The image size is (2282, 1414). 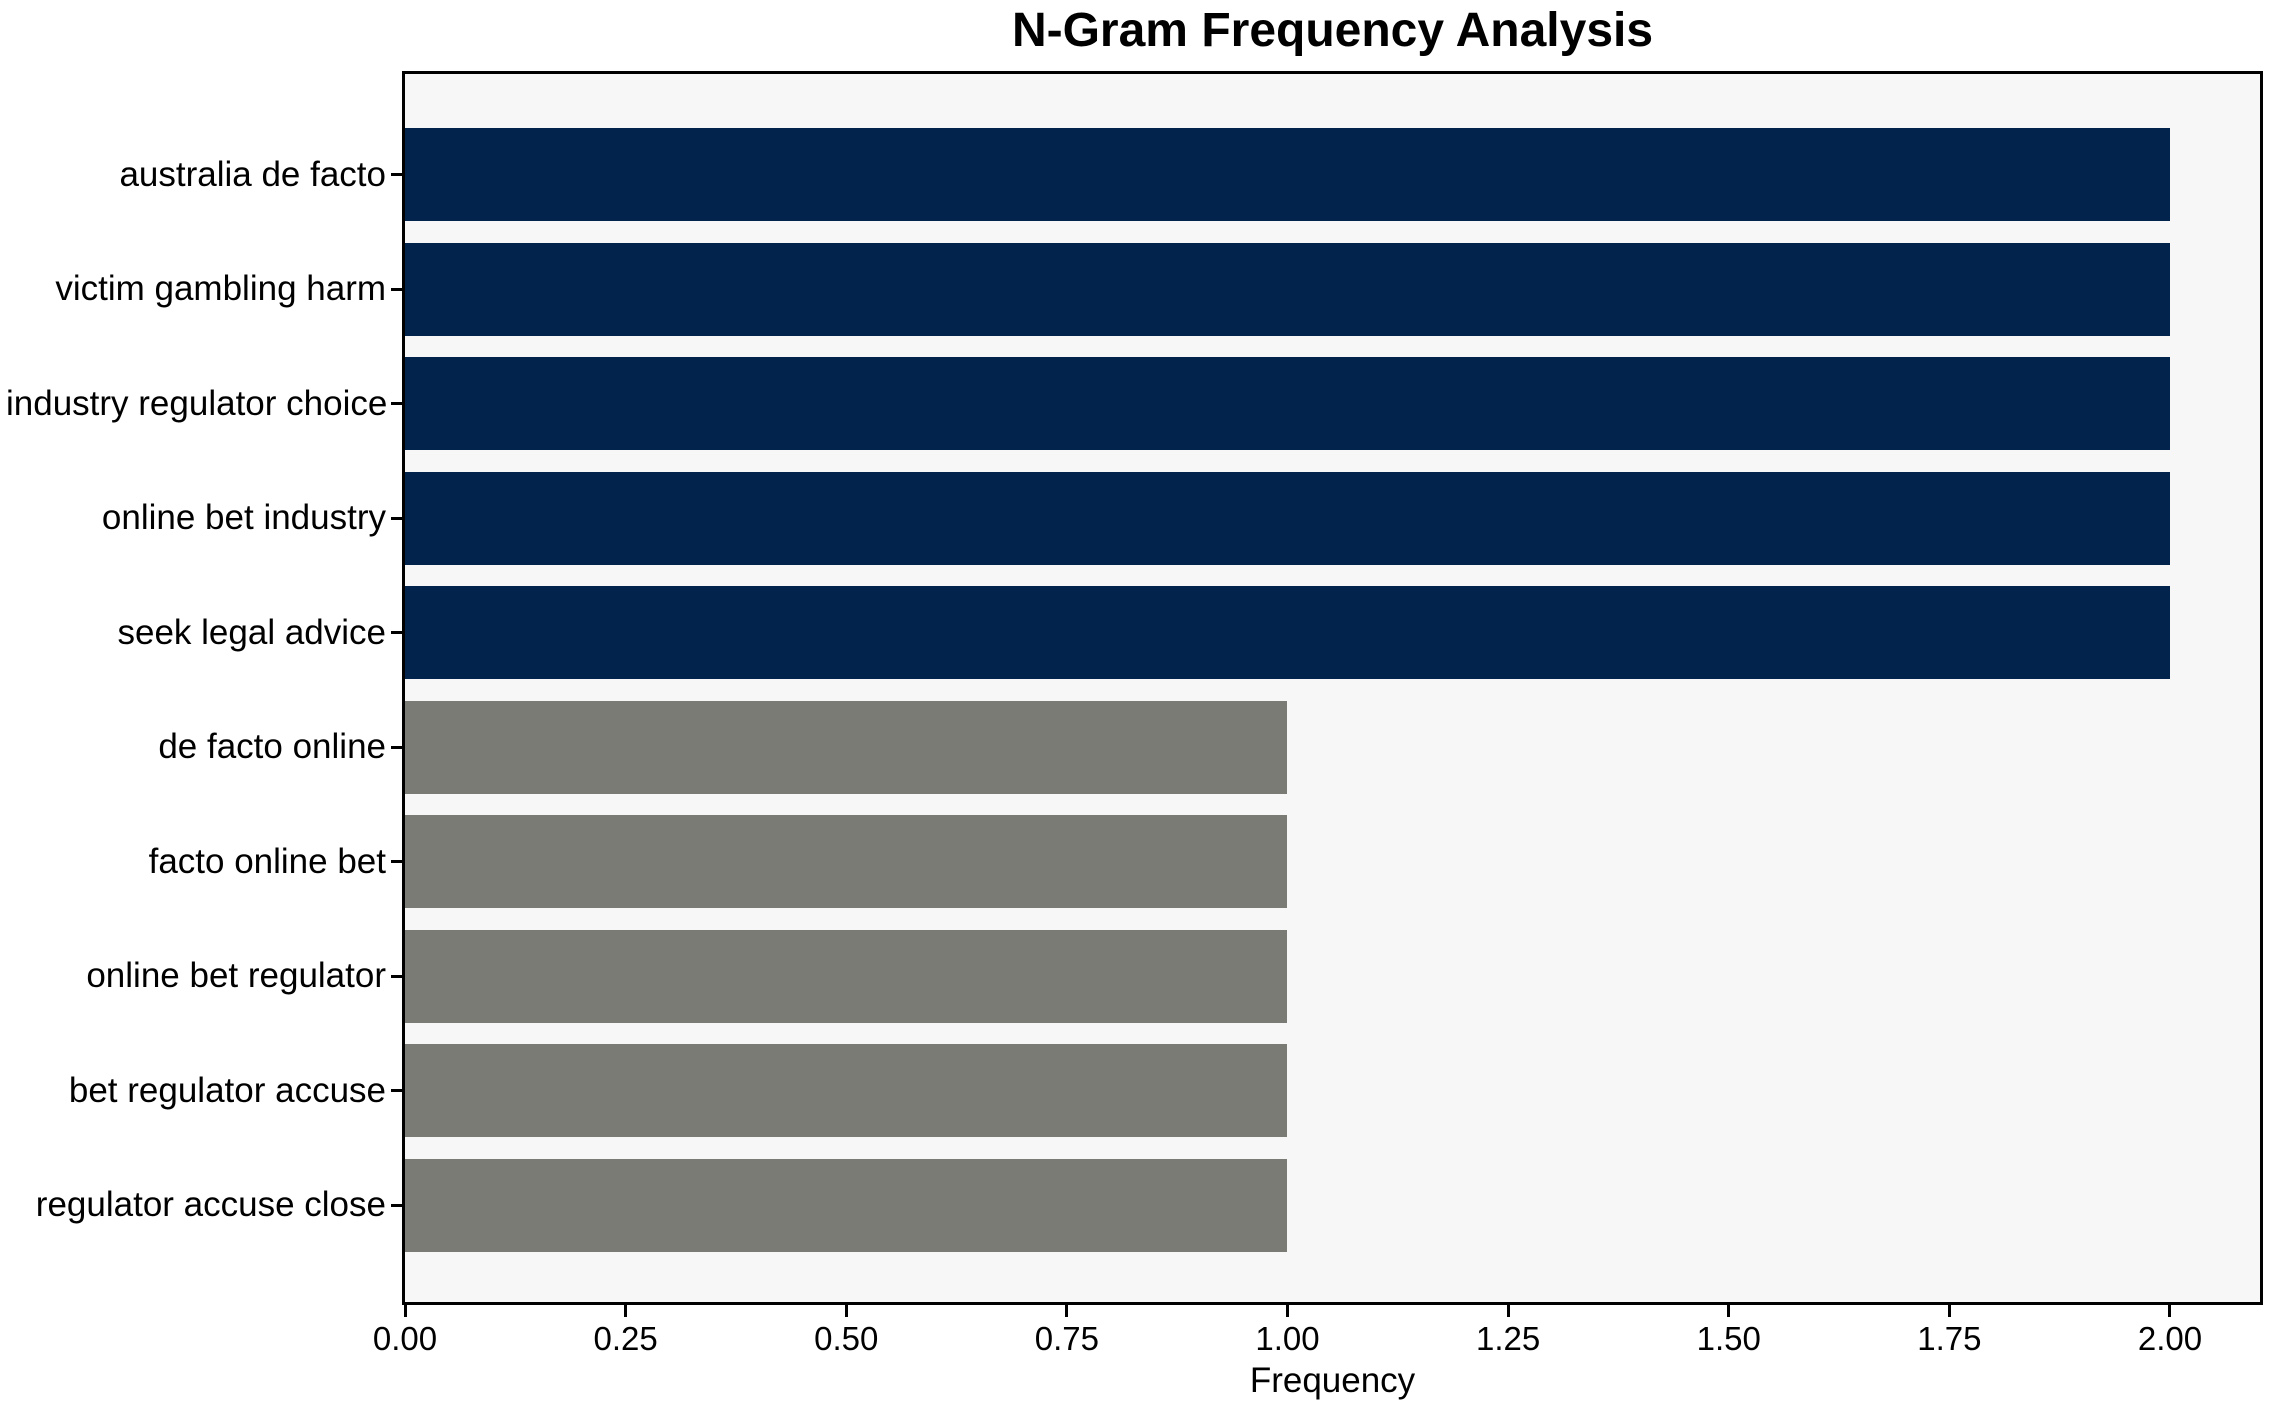 I want to click on y-tick-label: victim gambling harm, so click(x=220, y=288).